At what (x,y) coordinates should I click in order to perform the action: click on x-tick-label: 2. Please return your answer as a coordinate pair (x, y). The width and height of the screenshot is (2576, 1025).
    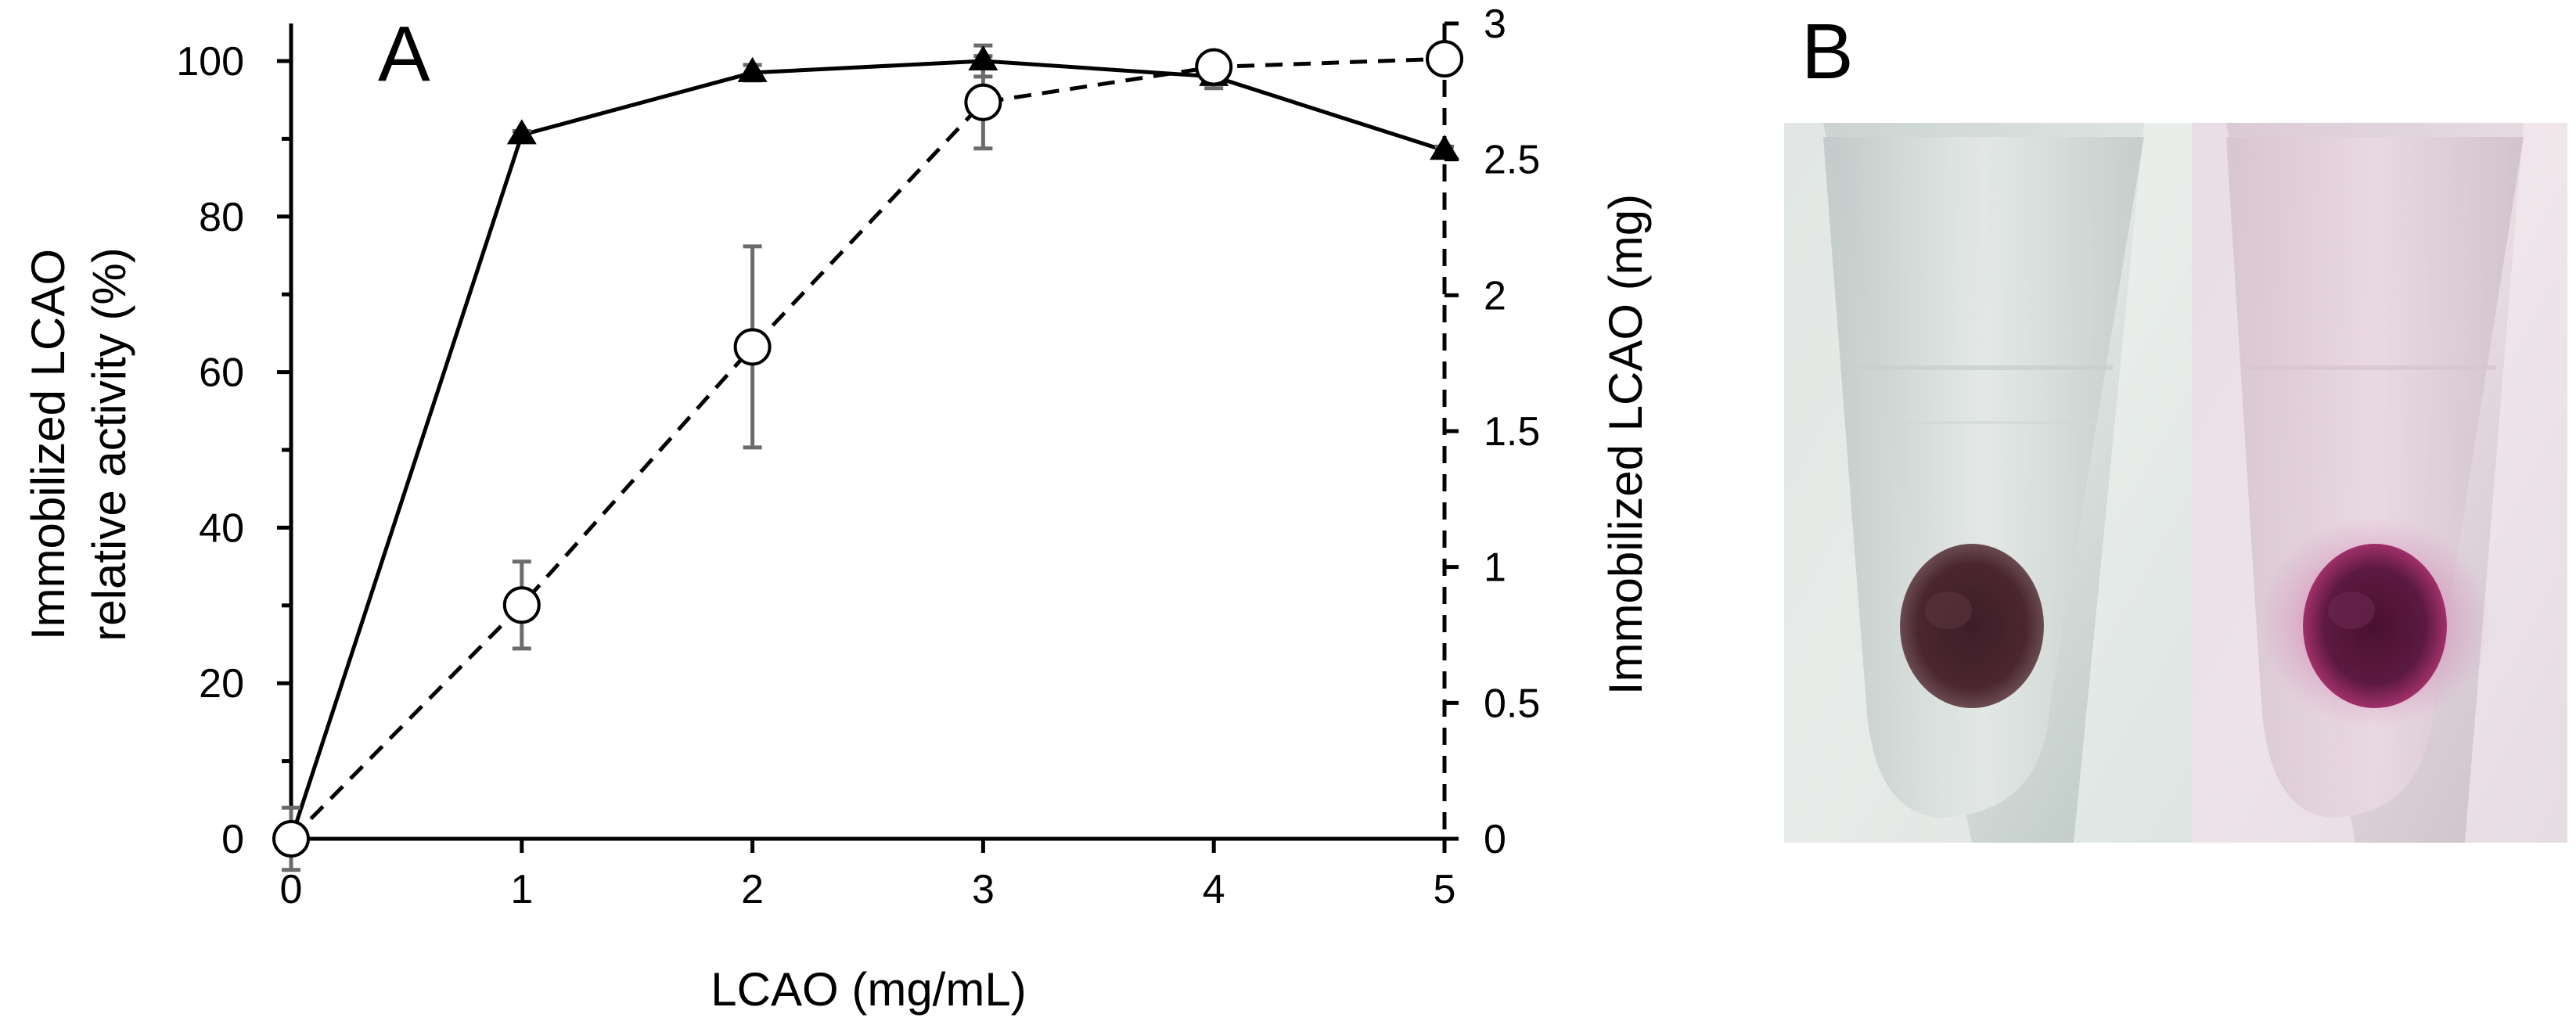
    Looking at the image, I should click on (752, 889).